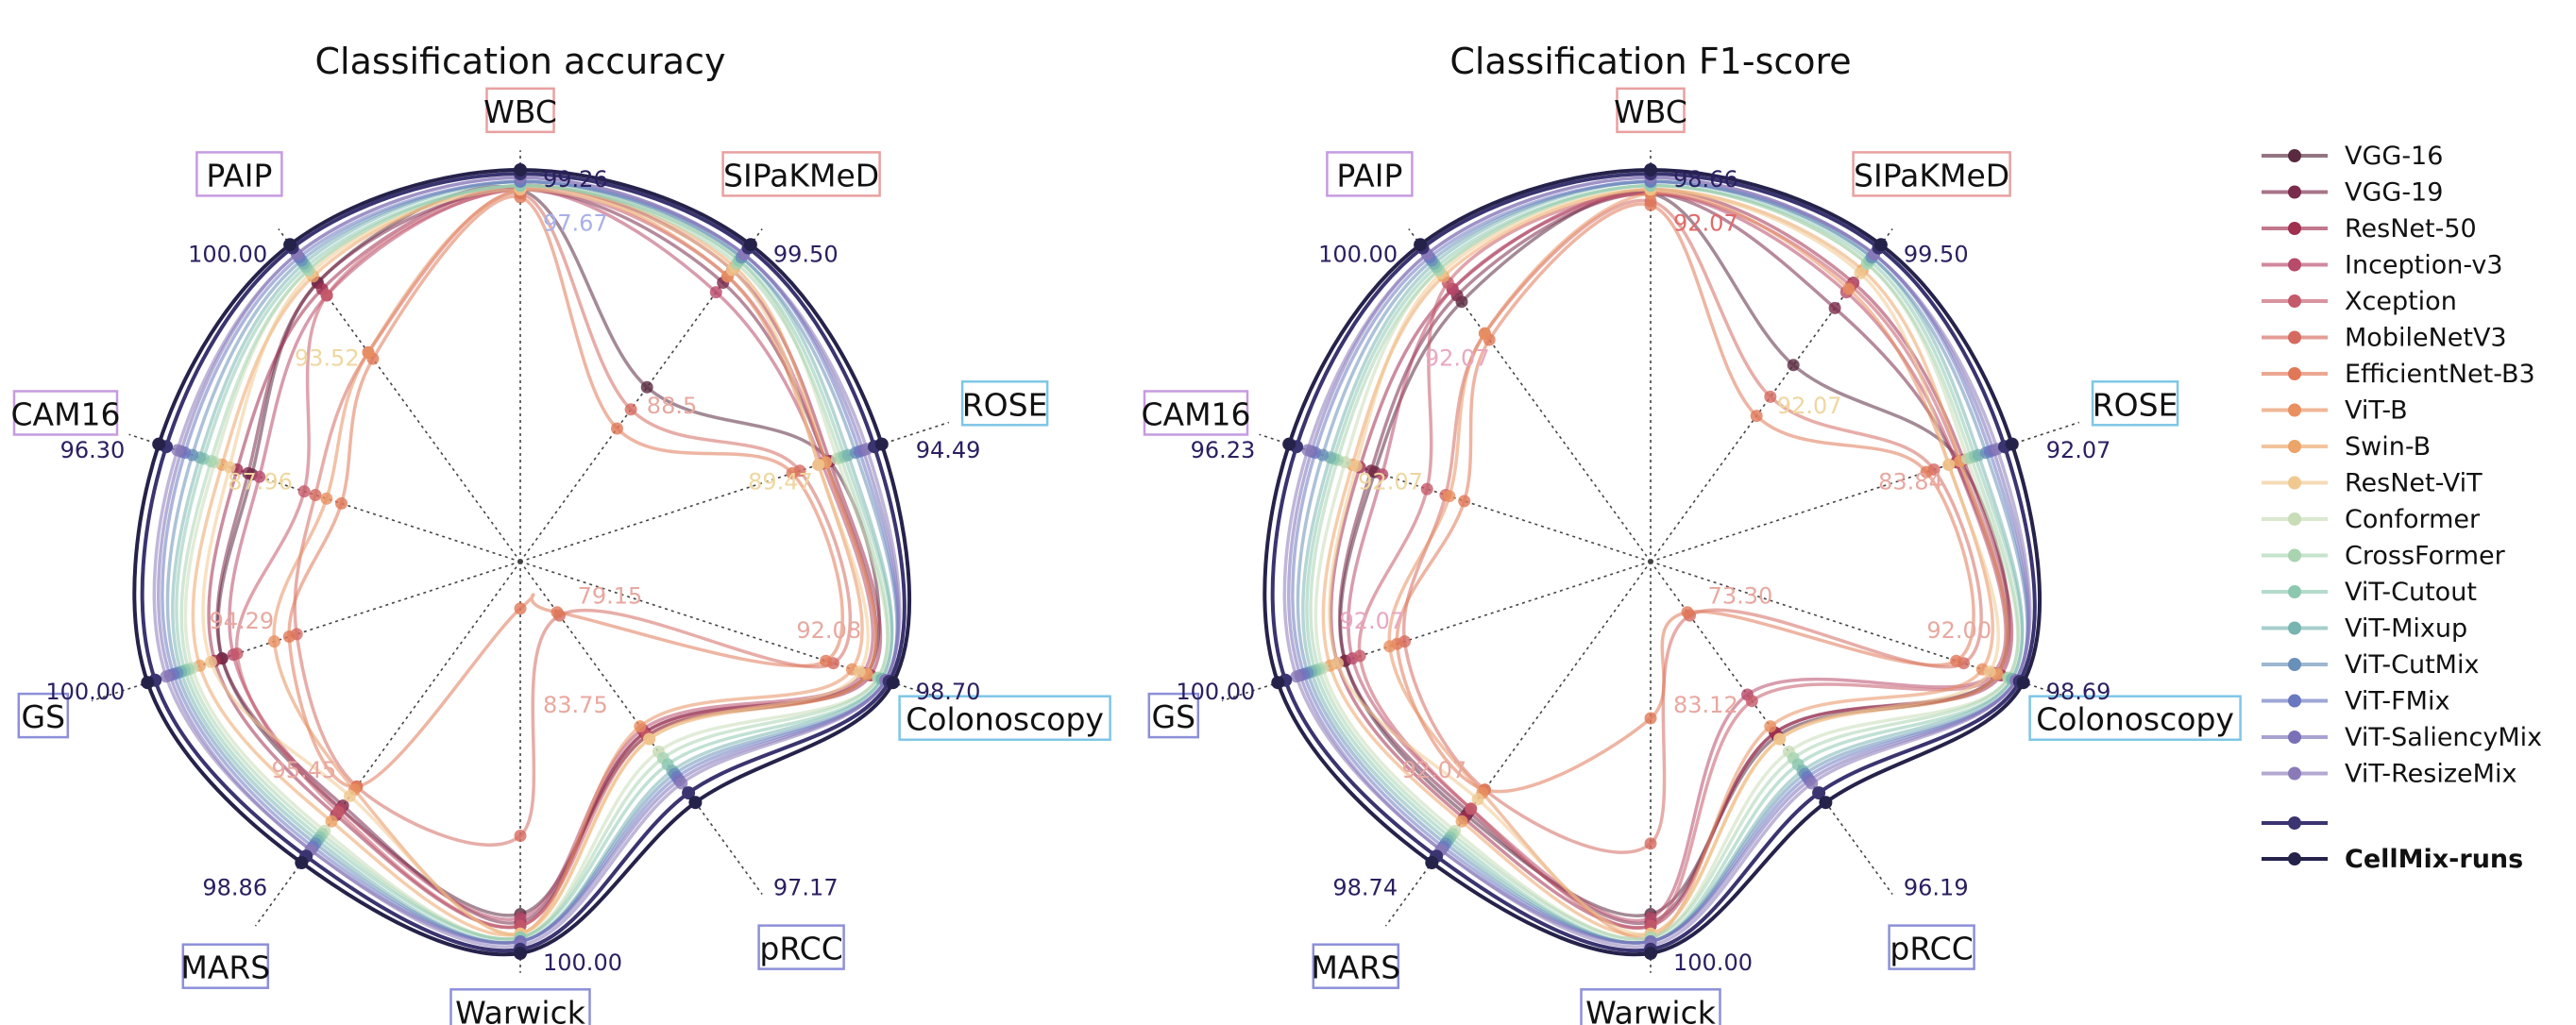 The image size is (2576, 1025). What do you see at coordinates (672, 406) in the screenshot?
I see `value-label-sipakmed: 88.5` at bounding box center [672, 406].